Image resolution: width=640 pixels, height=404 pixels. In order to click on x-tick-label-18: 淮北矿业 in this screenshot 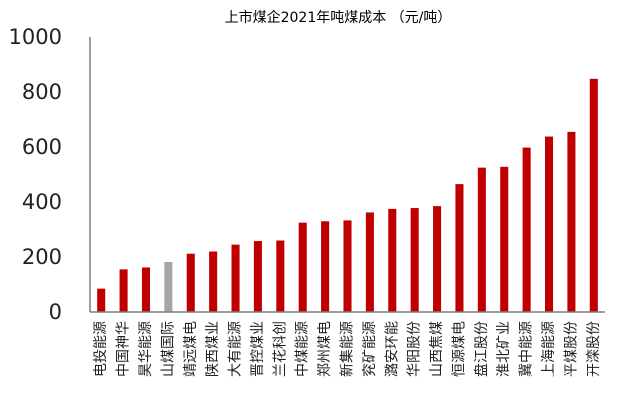, I will do `click(504, 349)`.